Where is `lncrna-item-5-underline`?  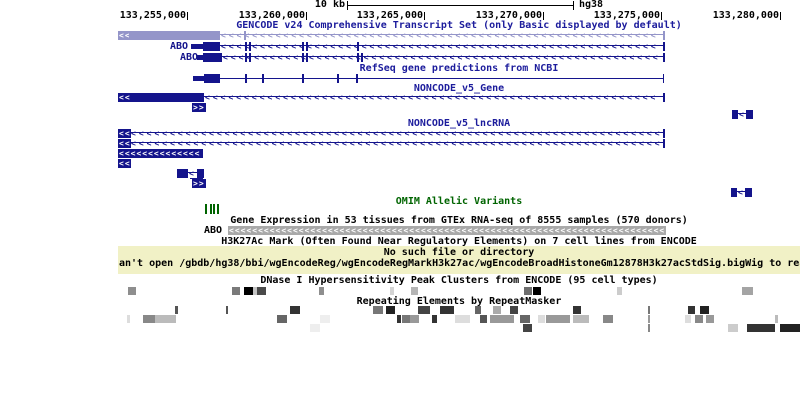
lncrna-item-5-underline is located at coordinates (196, 178).